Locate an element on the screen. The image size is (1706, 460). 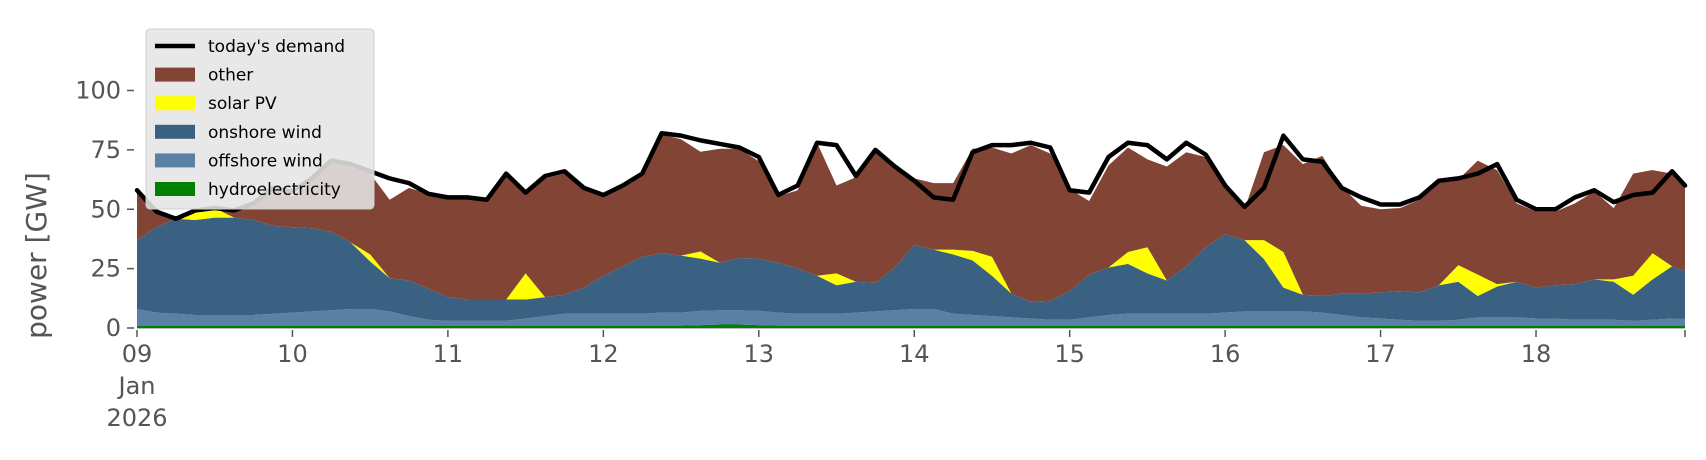
legend-label-offshore-wind: offshore wind is located at coordinates (265, 161).